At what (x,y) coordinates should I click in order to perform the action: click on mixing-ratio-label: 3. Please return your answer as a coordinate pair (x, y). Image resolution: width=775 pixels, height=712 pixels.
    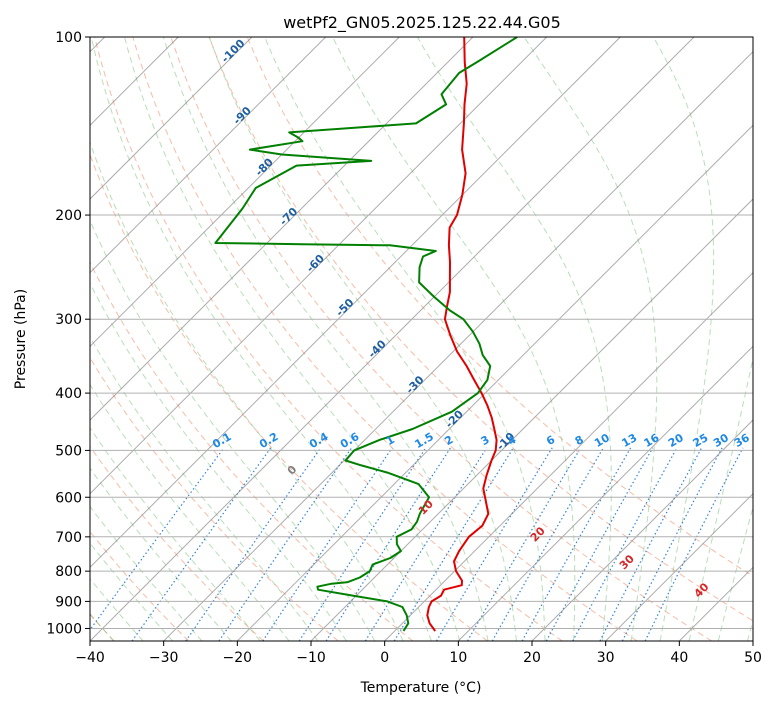
    Looking at the image, I should click on (485, 440).